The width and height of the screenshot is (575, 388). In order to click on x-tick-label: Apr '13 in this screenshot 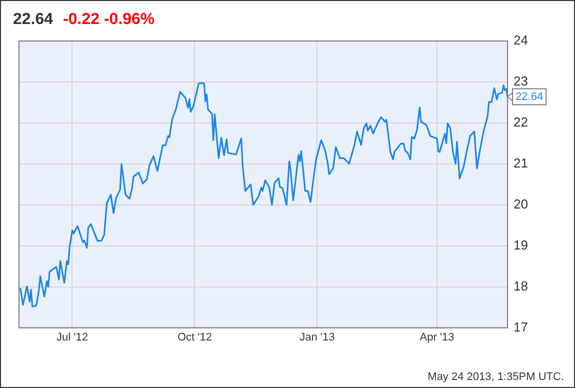, I will do `click(437, 337)`.